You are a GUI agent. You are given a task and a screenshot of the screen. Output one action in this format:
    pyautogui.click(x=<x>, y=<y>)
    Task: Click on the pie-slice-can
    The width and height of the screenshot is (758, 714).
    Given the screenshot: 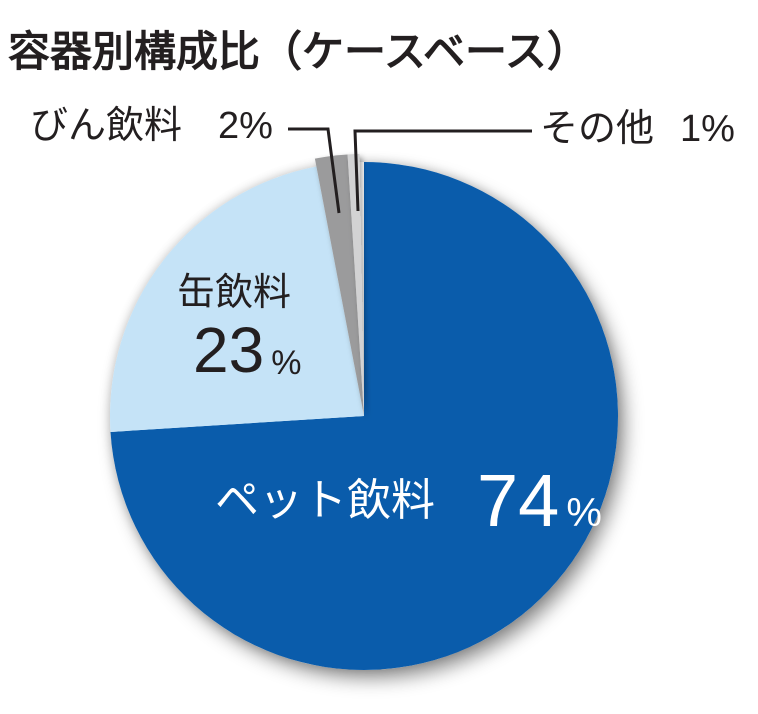 What is the action you would take?
    pyautogui.click(x=237, y=299)
    